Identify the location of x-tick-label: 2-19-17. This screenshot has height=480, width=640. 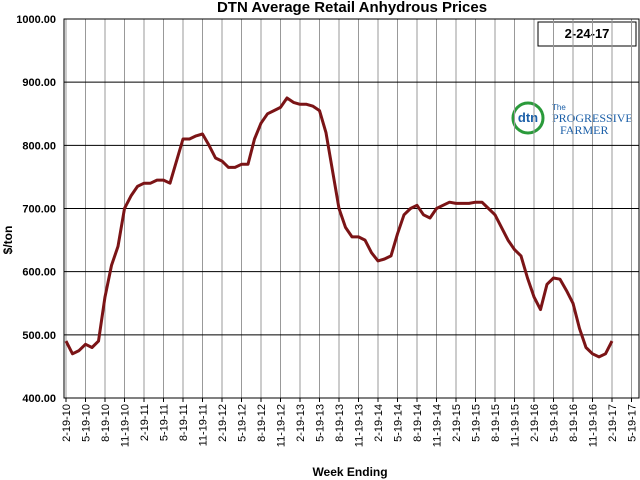
(613, 423).